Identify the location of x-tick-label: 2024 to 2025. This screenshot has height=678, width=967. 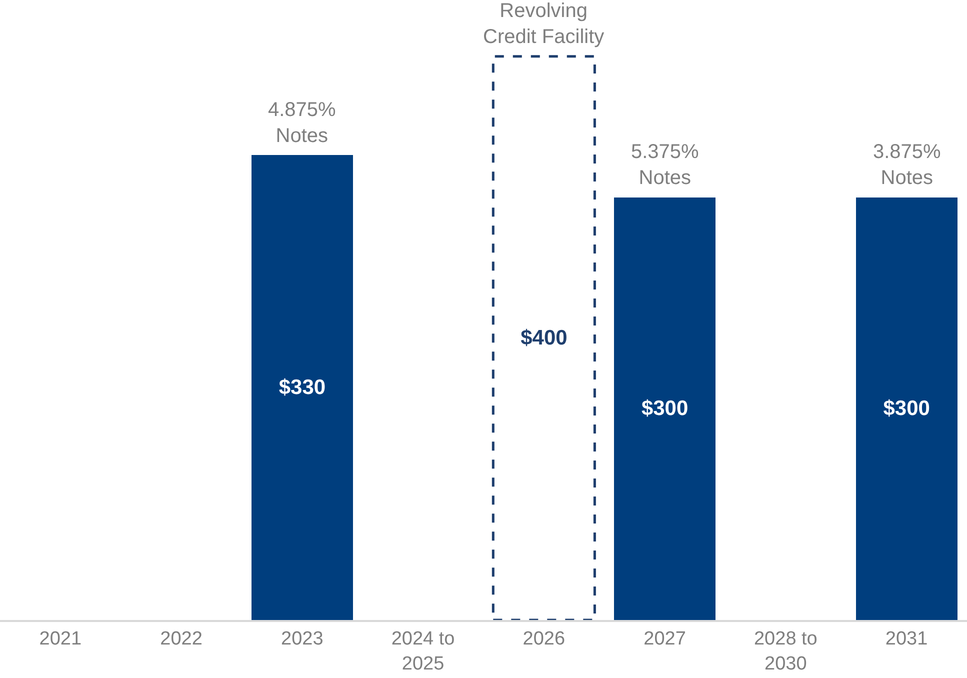
(423, 651).